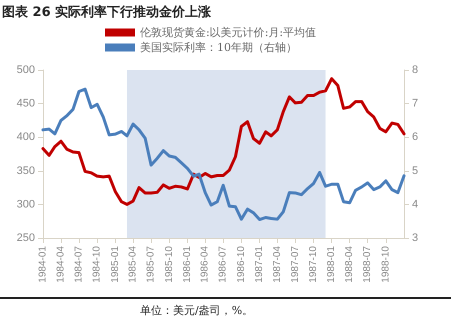 This screenshot has height=326, width=451. Describe the element at coordinates (151, 264) in the screenshot. I see `x-tick-label: 1985-07` at that location.